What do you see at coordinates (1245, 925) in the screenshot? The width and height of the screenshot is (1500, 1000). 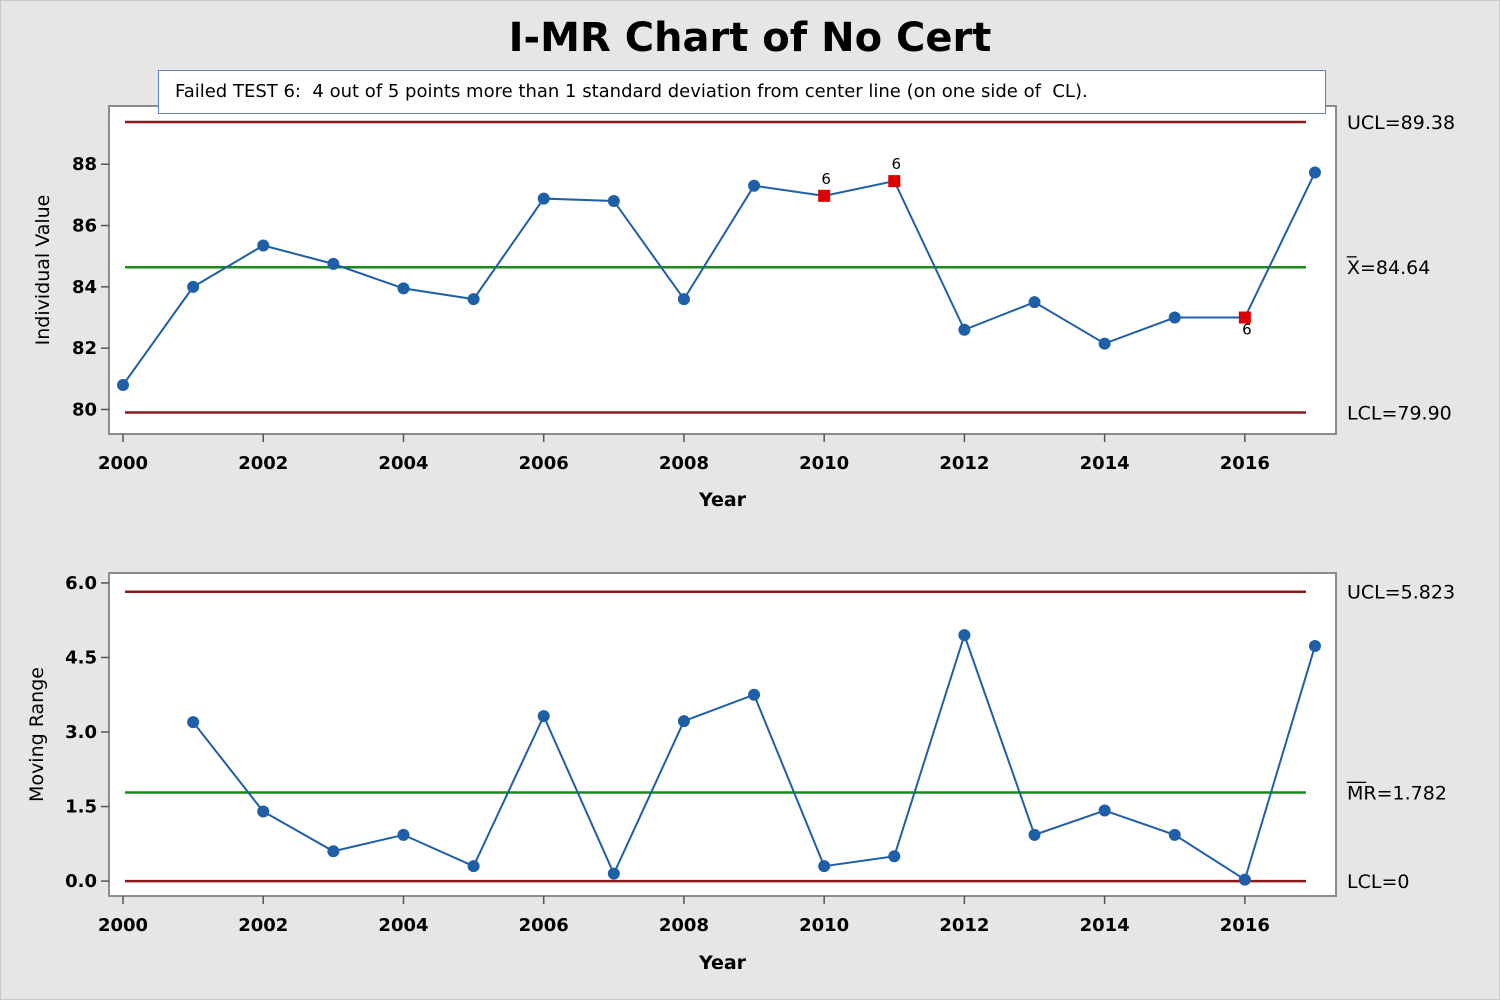 I see `panel2-x-tick-label: 2016` at bounding box center [1245, 925].